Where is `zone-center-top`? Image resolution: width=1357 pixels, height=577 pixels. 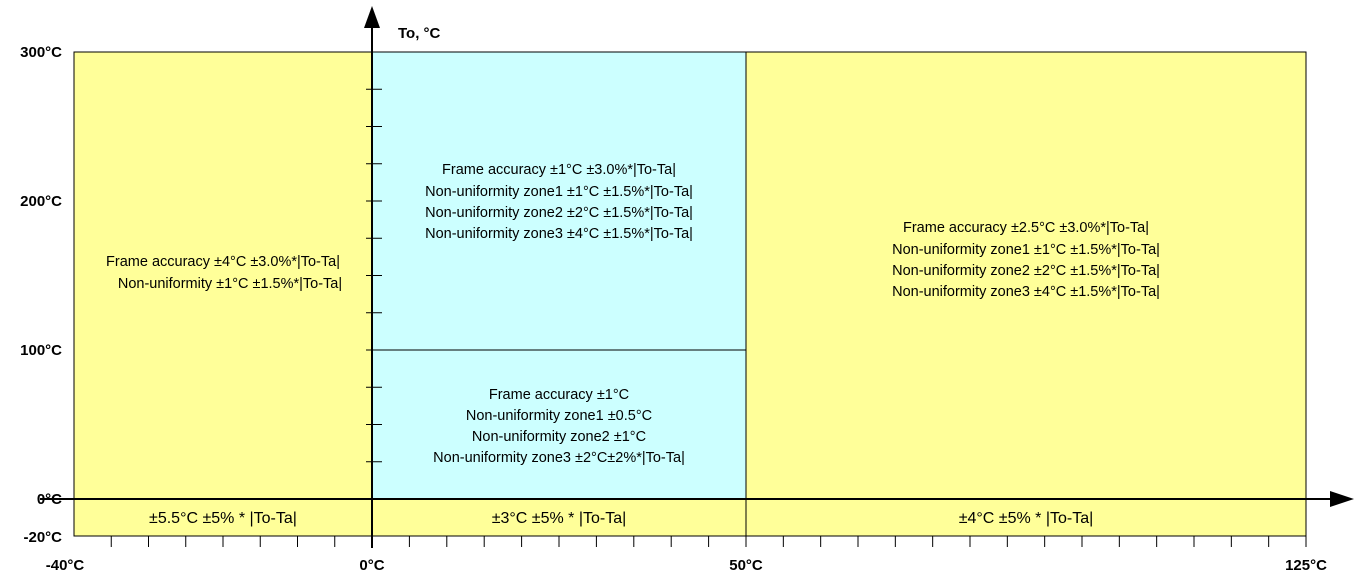
zone-center-top is located at coordinates (559, 201).